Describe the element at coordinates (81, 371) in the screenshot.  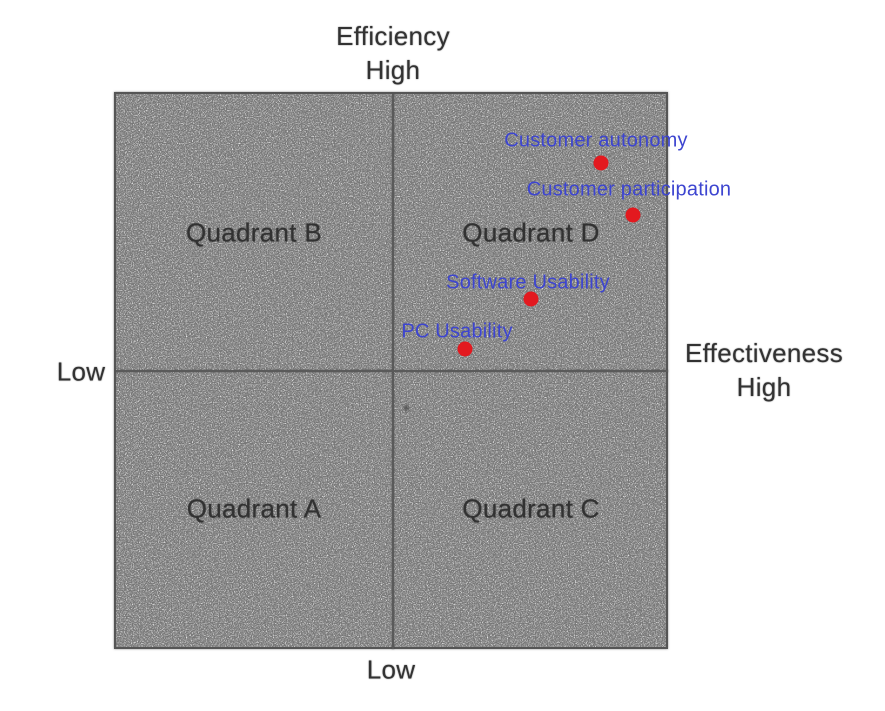
I see `axis-tick-low-left: Low` at that location.